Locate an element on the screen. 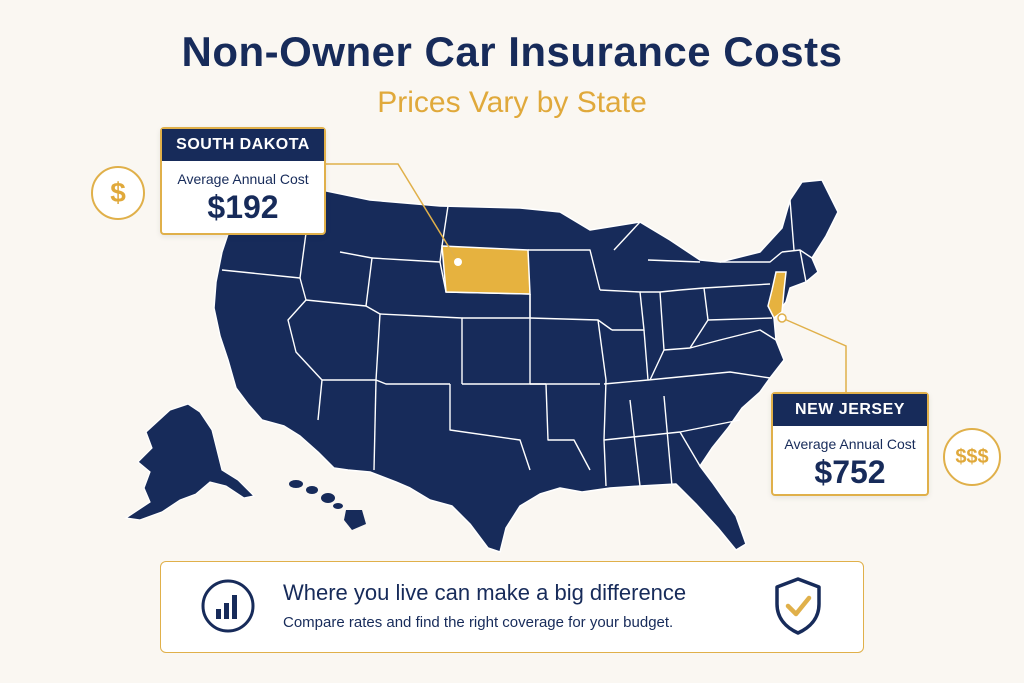 This screenshot has width=1024, height=683. alaska-state is located at coordinates (190, 462).